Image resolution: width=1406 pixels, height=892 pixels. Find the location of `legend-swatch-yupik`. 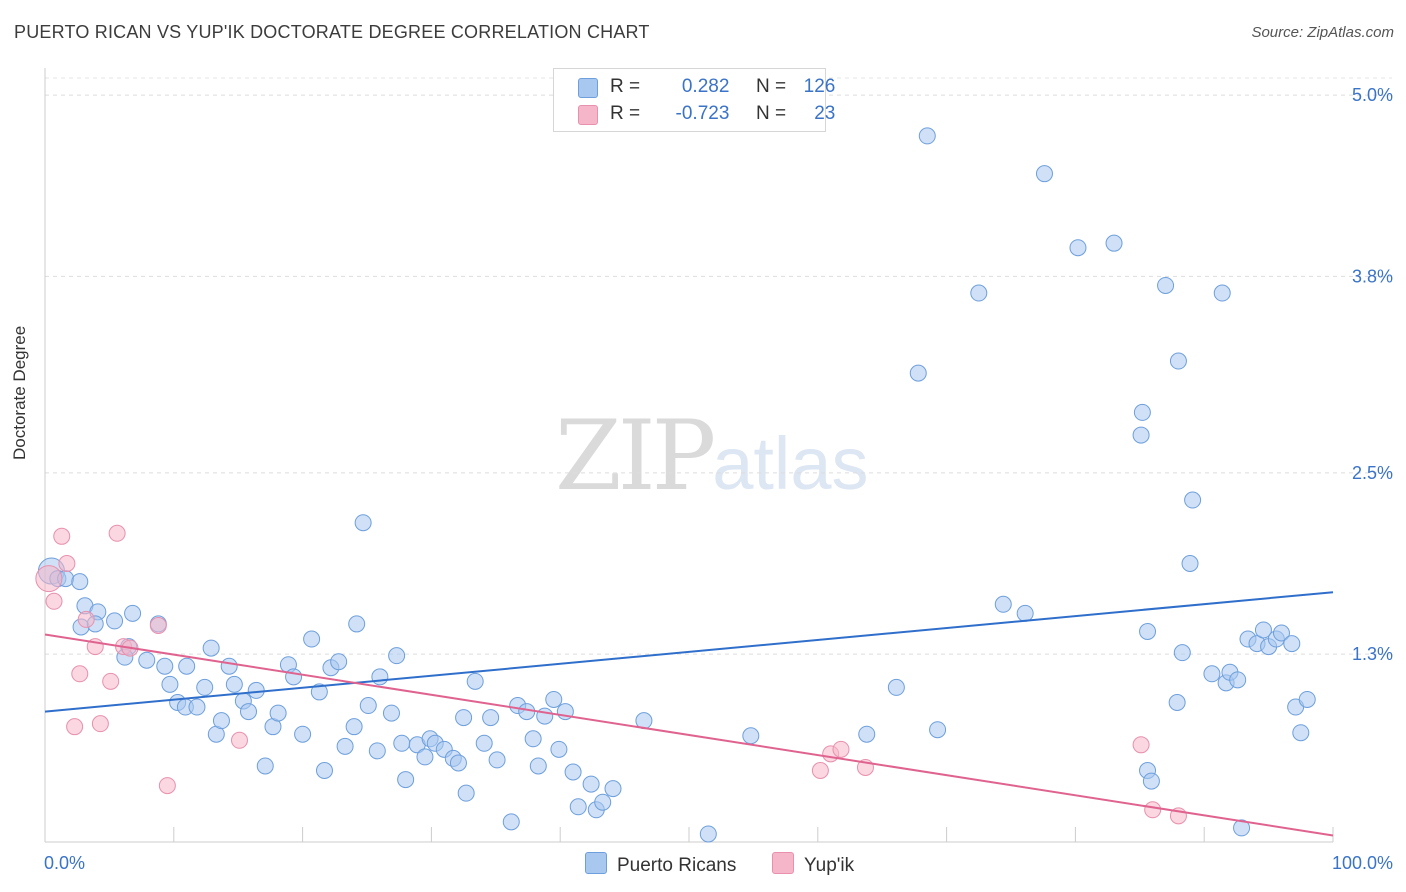

legend-swatch-yupik is located at coordinates (588, 115).